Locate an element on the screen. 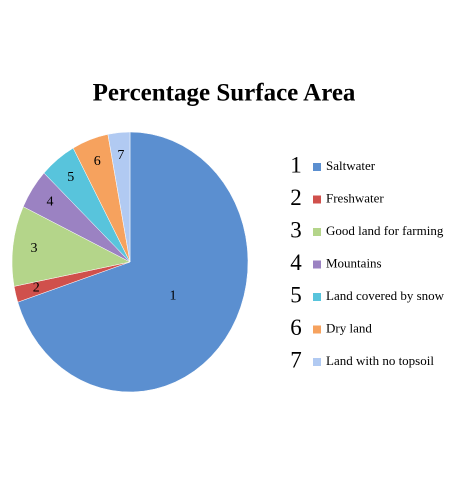 This screenshot has height=480, width=474. slice-label: 1 is located at coordinates (172, 296).